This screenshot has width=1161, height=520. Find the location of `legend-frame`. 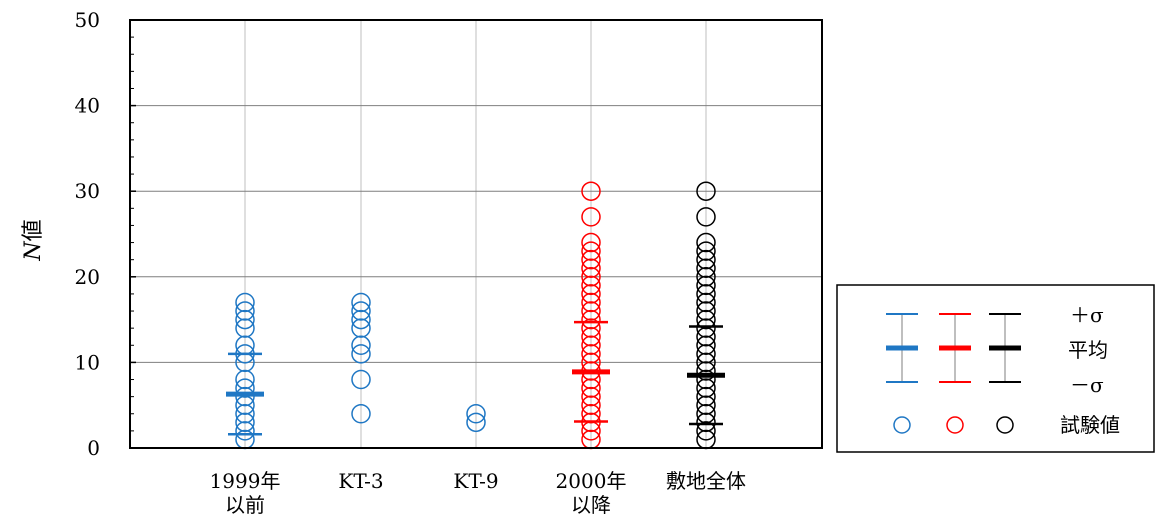

legend-frame is located at coordinates (995, 368).